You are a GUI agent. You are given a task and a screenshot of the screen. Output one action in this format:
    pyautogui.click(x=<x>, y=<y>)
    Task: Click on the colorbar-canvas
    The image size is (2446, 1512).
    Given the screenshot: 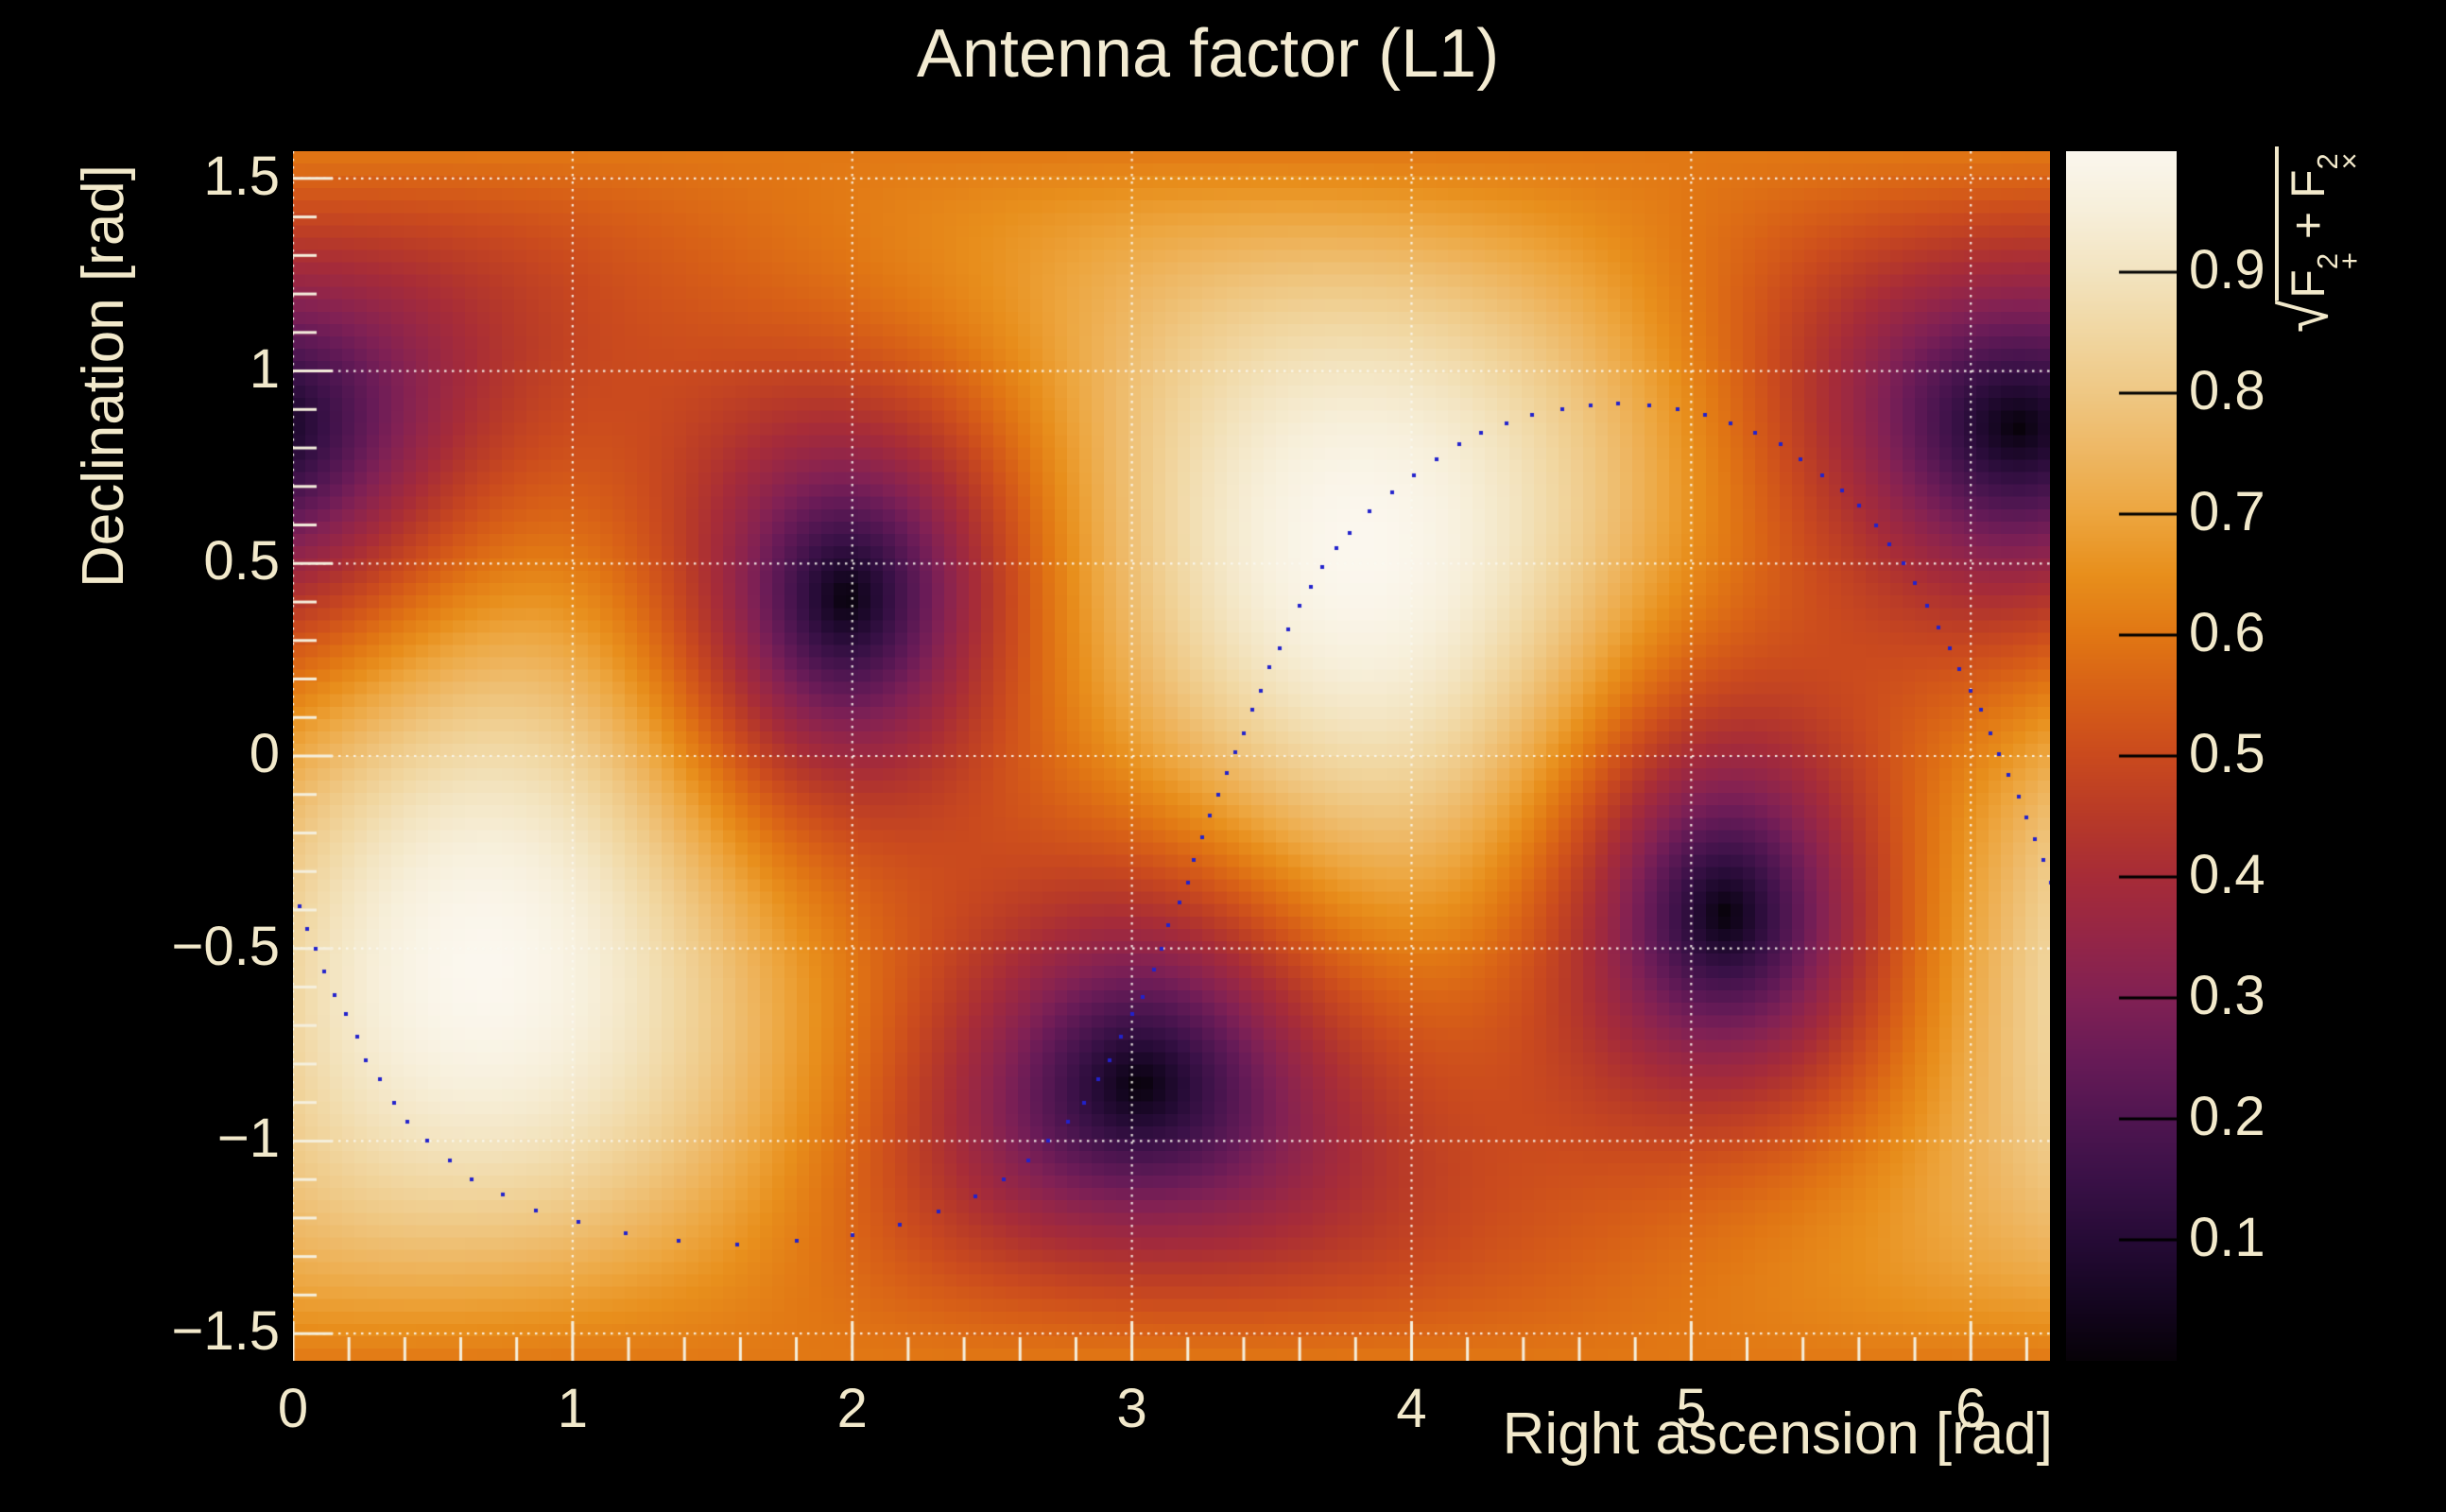 What is the action you would take?
    pyautogui.click(x=2121, y=756)
    